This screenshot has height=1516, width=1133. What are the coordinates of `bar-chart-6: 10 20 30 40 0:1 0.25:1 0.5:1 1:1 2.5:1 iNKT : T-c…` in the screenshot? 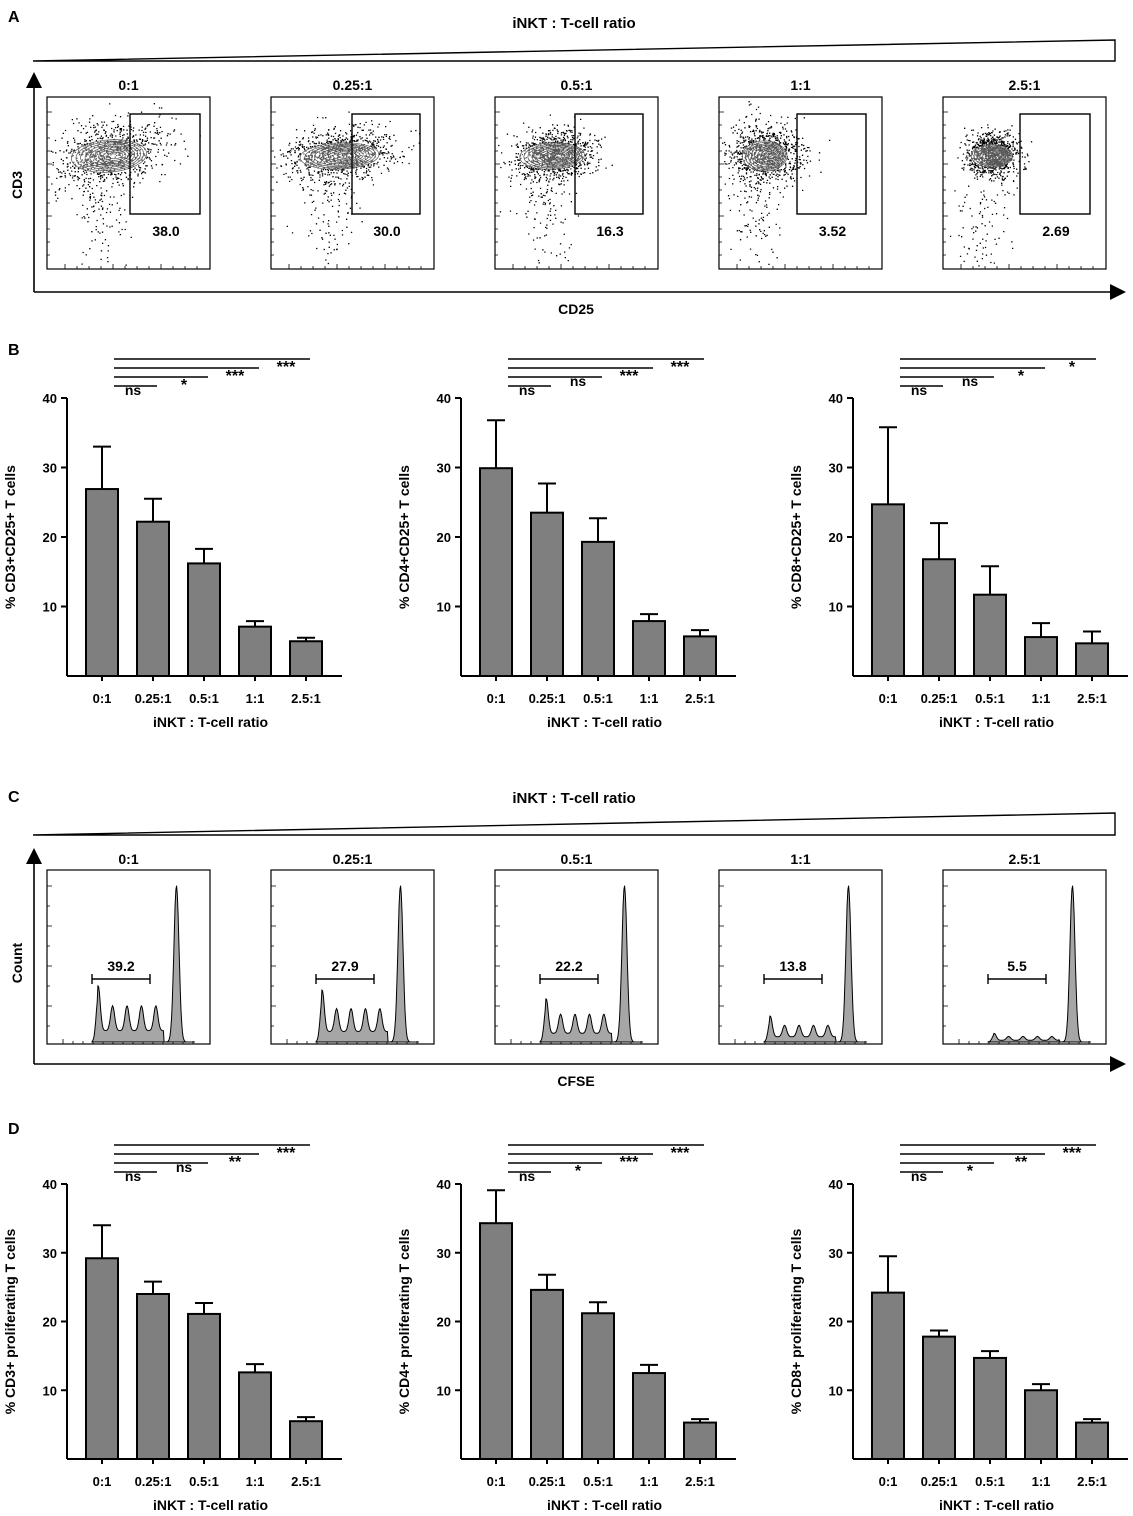 It's located at (958, 1328).